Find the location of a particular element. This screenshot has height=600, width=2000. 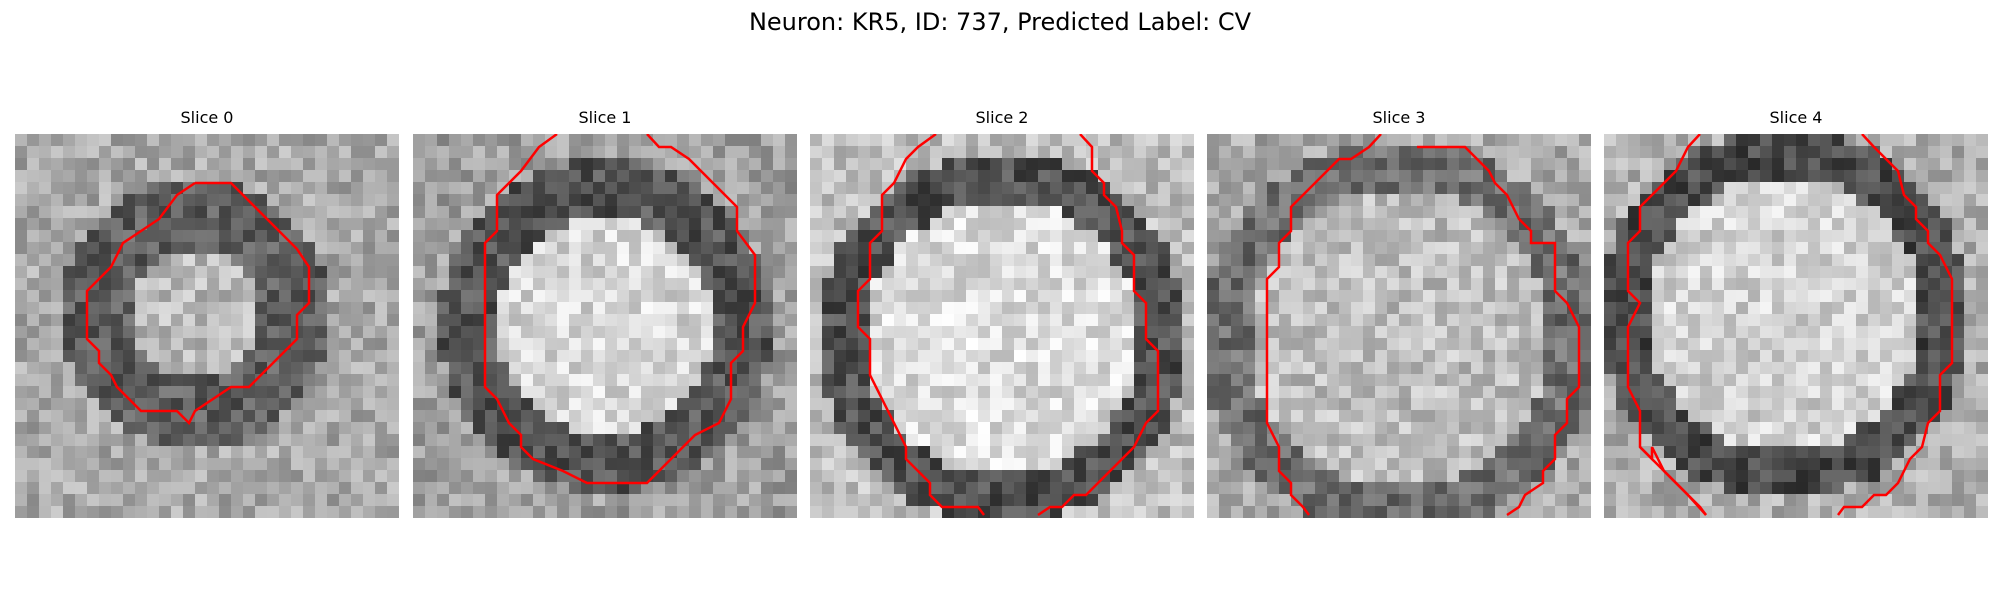

slice-4-image is located at coordinates (1796, 326).